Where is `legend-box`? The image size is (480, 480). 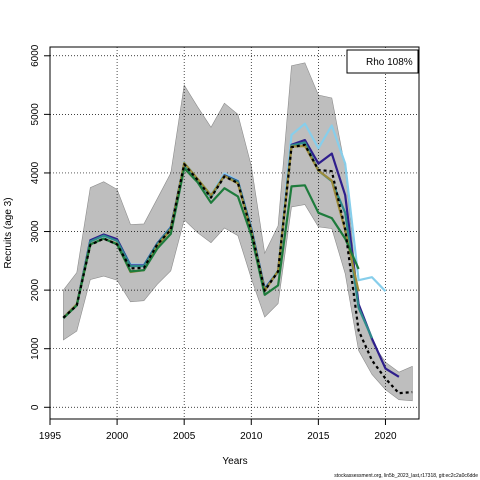
legend-box is located at coordinates (382, 61).